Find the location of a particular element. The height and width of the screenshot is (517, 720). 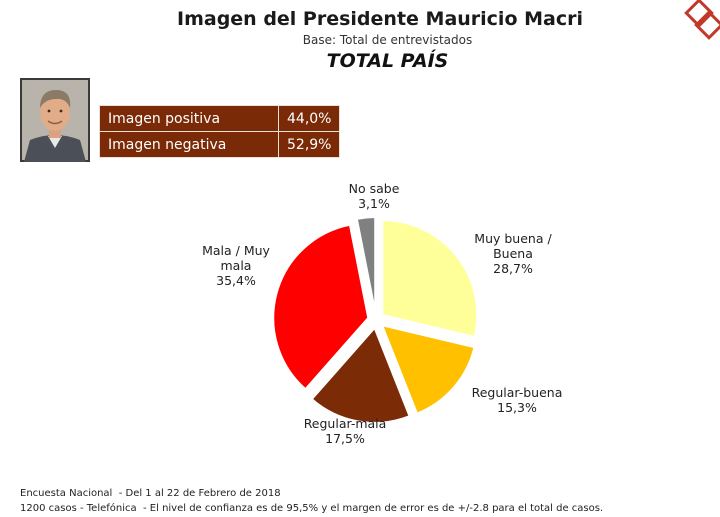

survey-dates: - Del 1 al 22 de Febrero de 2018 is located at coordinates (199, 493).